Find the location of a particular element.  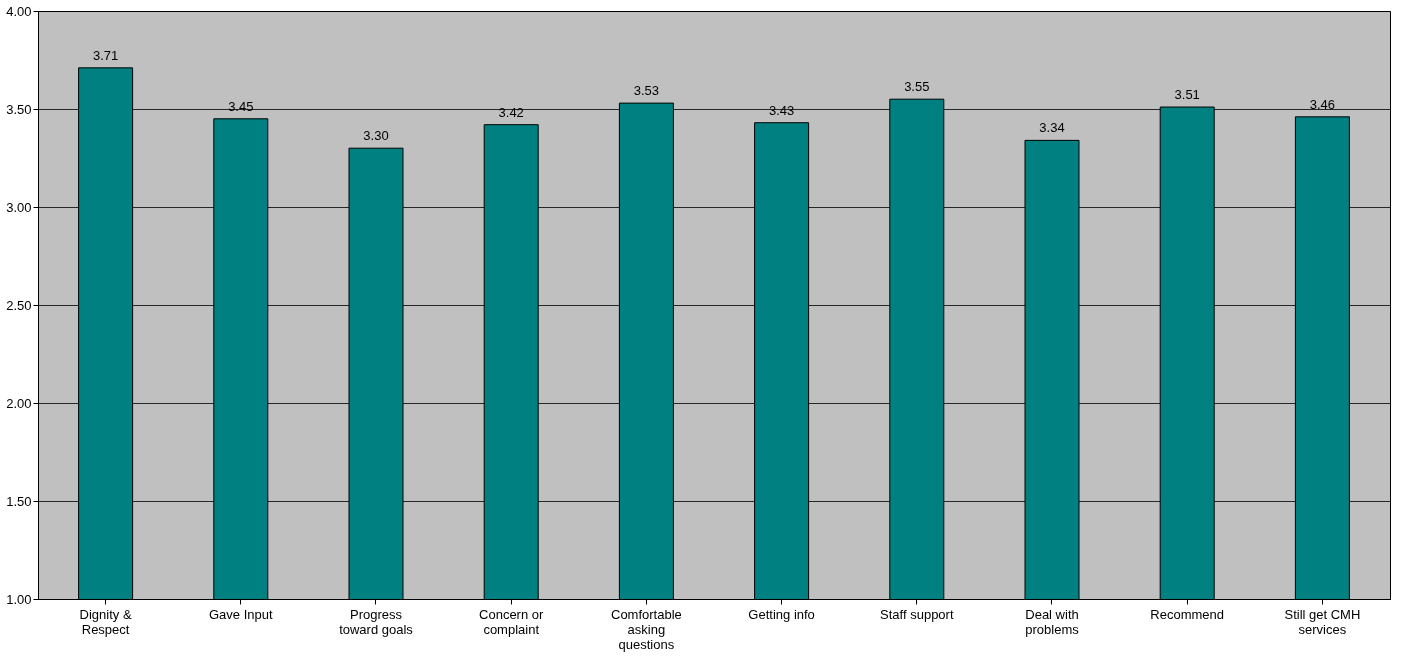

x-tick-label: Staff support is located at coordinates (917, 614).